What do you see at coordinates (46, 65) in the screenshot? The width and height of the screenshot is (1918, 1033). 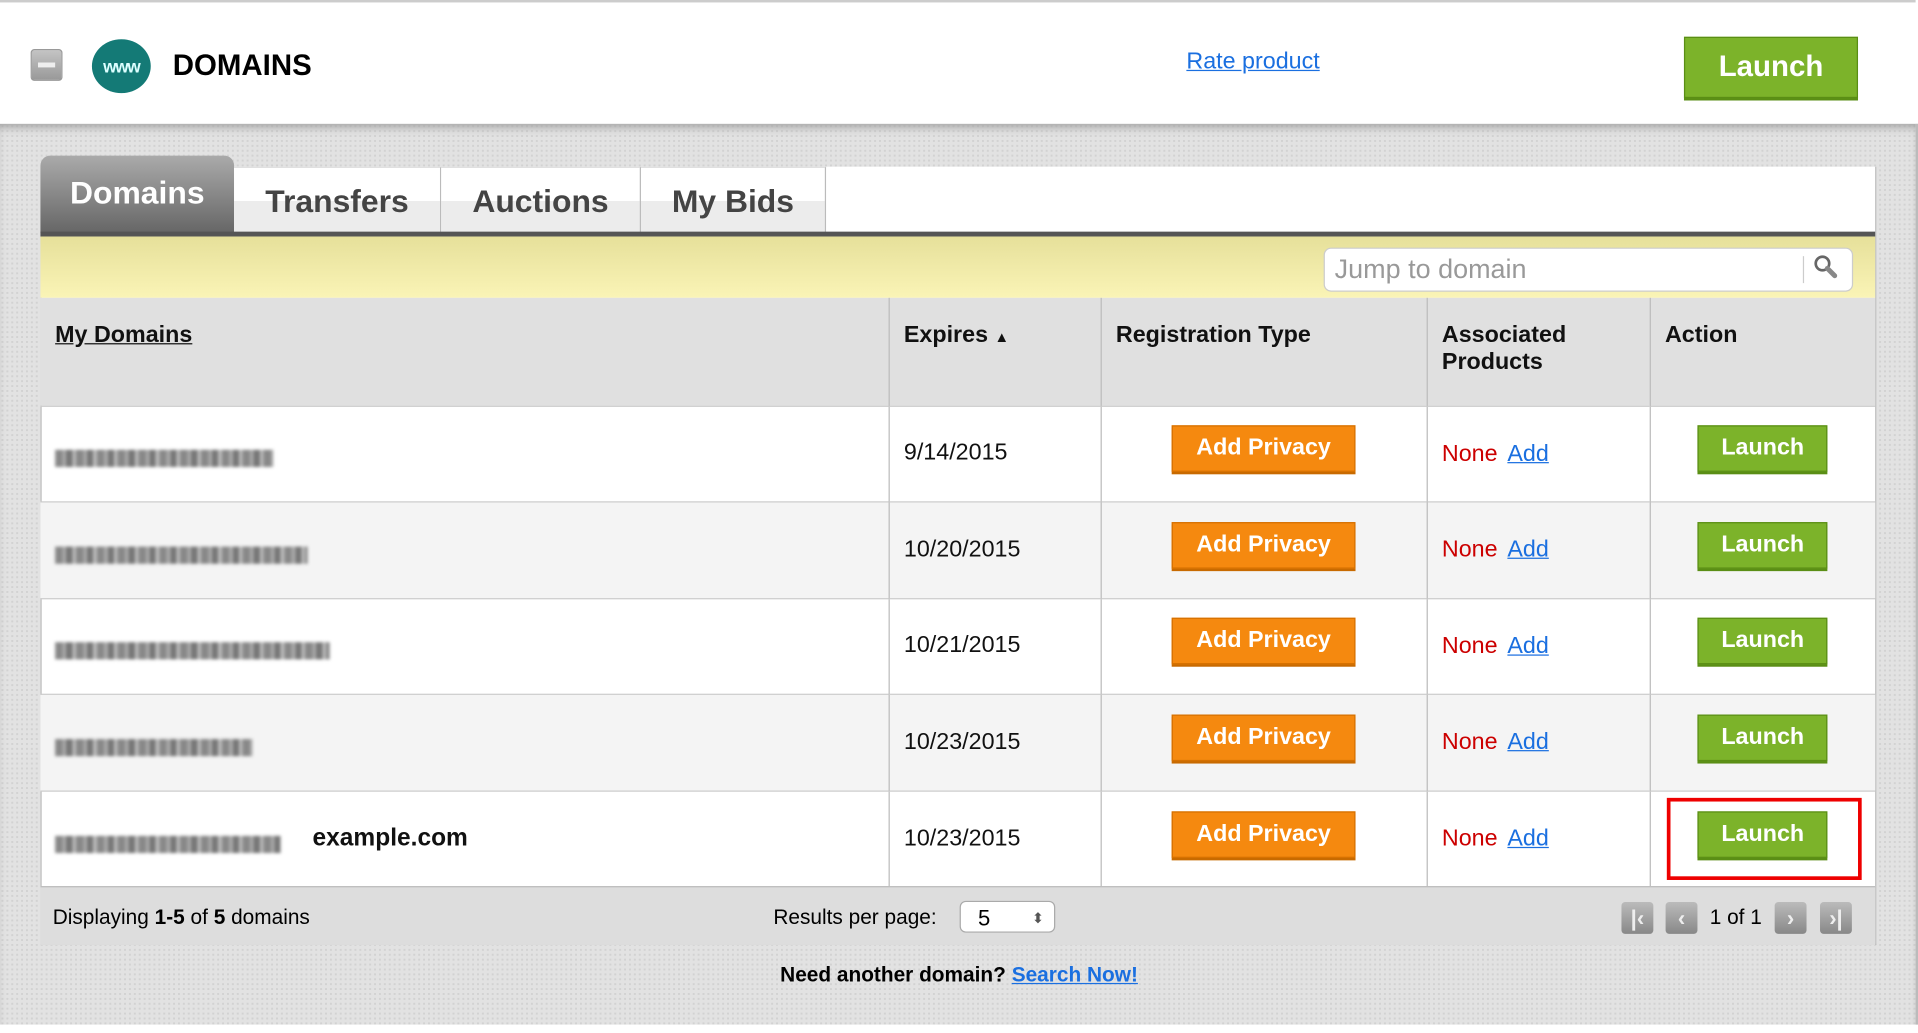 I see `collapse-icon` at bounding box center [46, 65].